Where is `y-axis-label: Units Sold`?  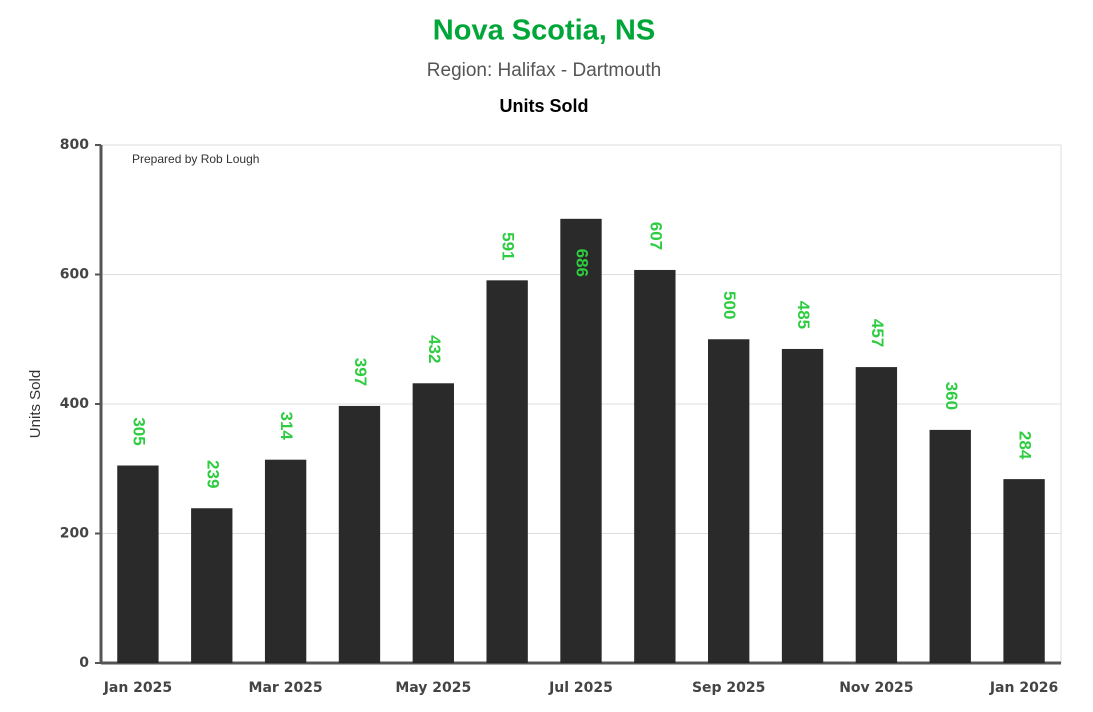
y-axis-label: Units Sold is located at coordinates (35, 404).